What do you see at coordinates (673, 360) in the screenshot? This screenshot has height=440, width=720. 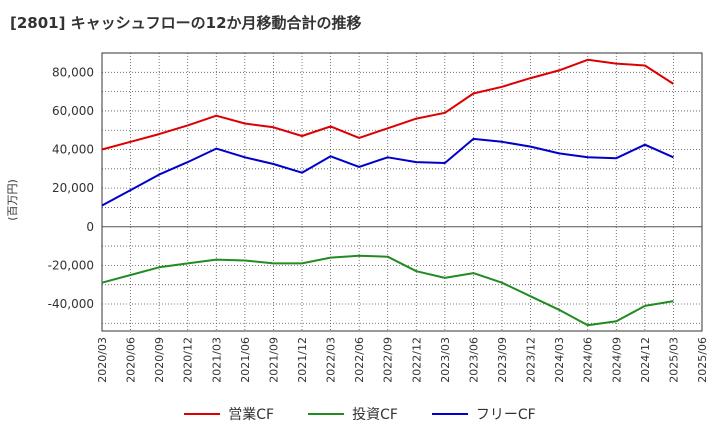 I see `x-tick-label: 2025/03` at bounding box center [673, 360].